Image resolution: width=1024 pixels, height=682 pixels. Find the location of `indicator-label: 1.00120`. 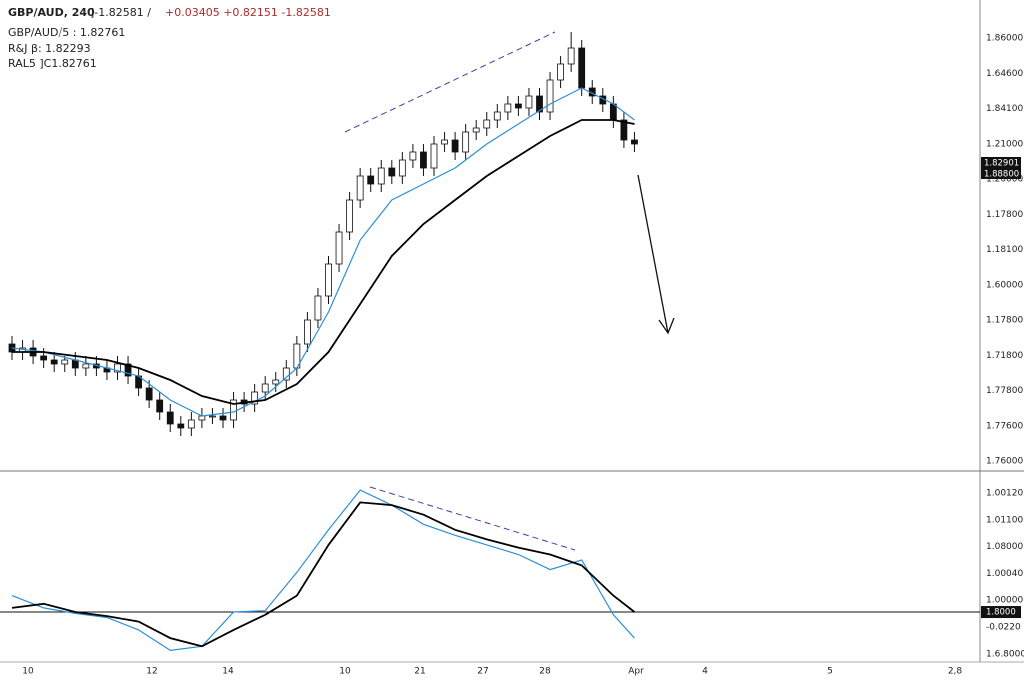

indicator-label: 1.00120 is located at coordinates (1004, 494).